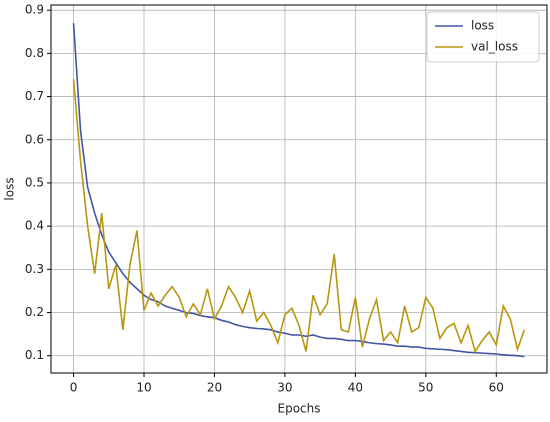 The width and height of the screenshot is (550, 422). What do you see at coordinates (425, 388) in the screenshot?
I see `x-tick-label: 50` at bounding box center [425, 388].